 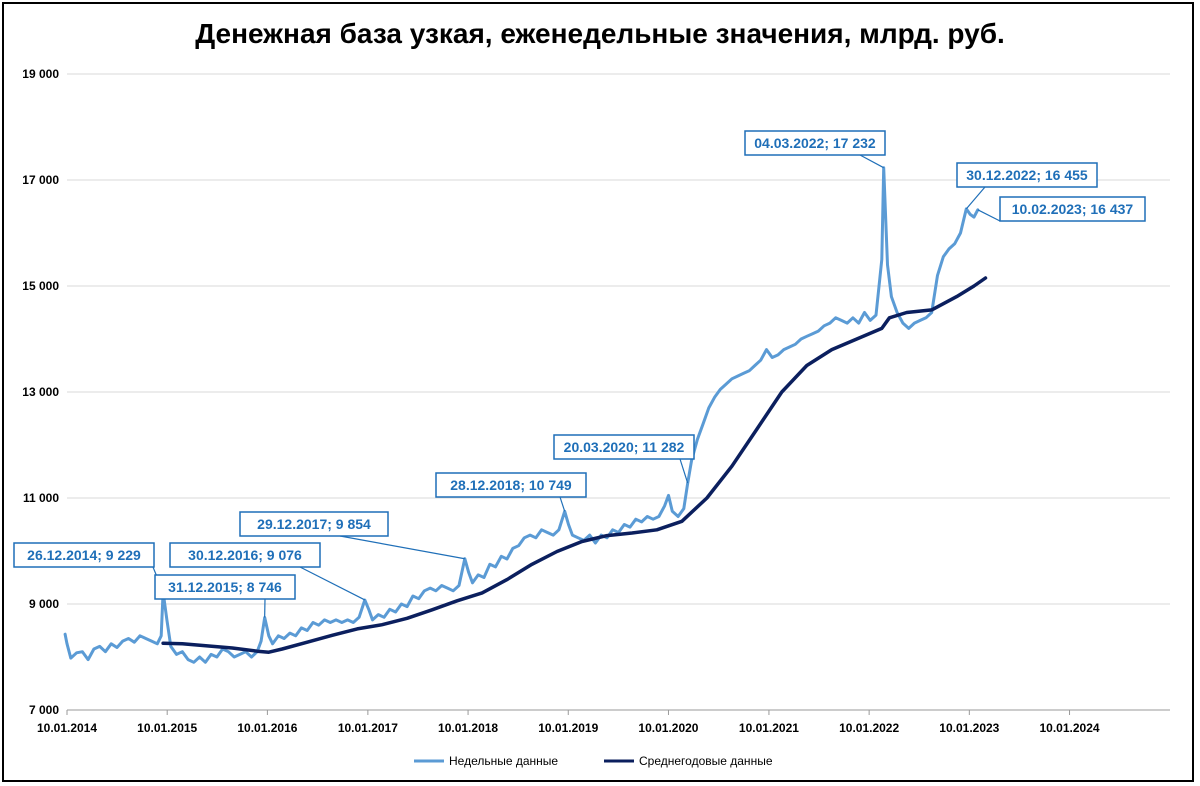 I want to click on annotation-label: 30.12.2016; 9 076, so click(x=245, y=555).